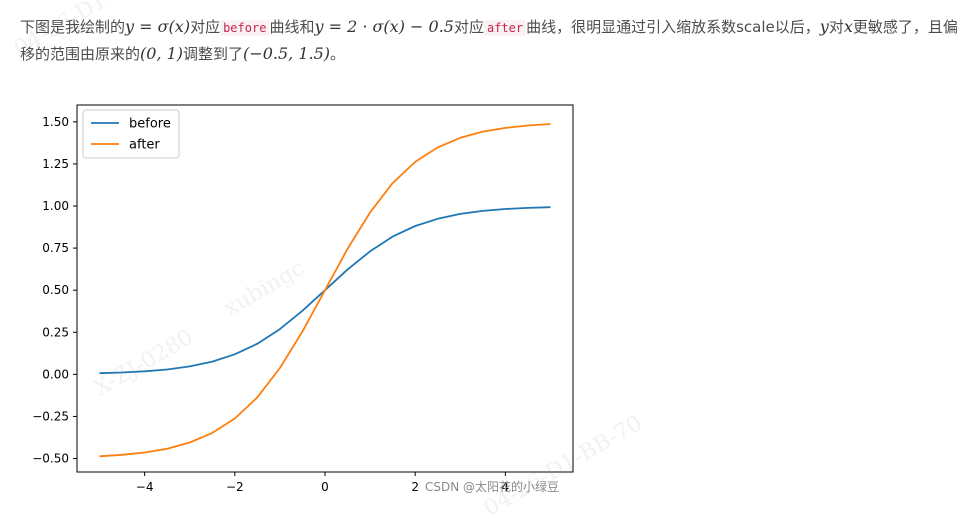 The image size is (973, 526). I want to click on text-segment: 下图是我绘制的, so click(73, 27).